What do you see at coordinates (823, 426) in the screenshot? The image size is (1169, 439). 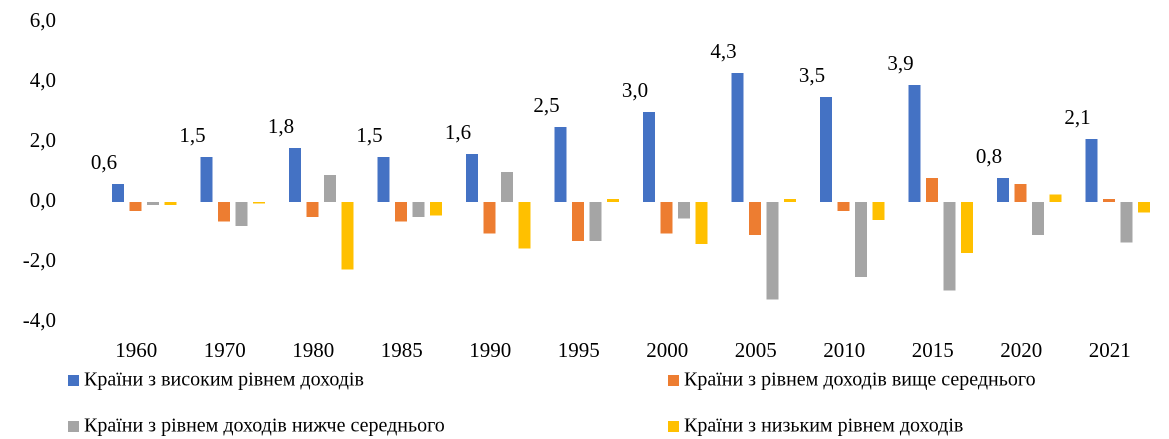 I see `legend-label: Країни з низьким рівнем доходів` at bounding box center [823, 426].